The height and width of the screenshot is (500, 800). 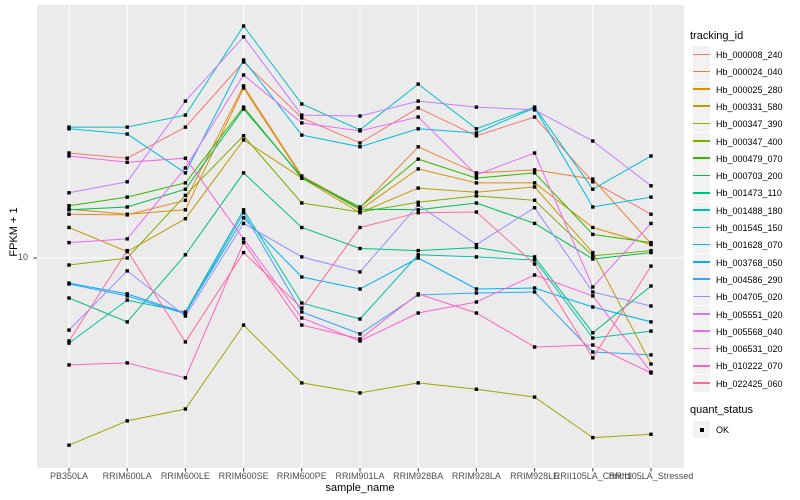 What do you see at coordinates (749, 262) in the screenshot?
I see `legend-item-label: Hb_003768_050` at bounding box center [749, 262].